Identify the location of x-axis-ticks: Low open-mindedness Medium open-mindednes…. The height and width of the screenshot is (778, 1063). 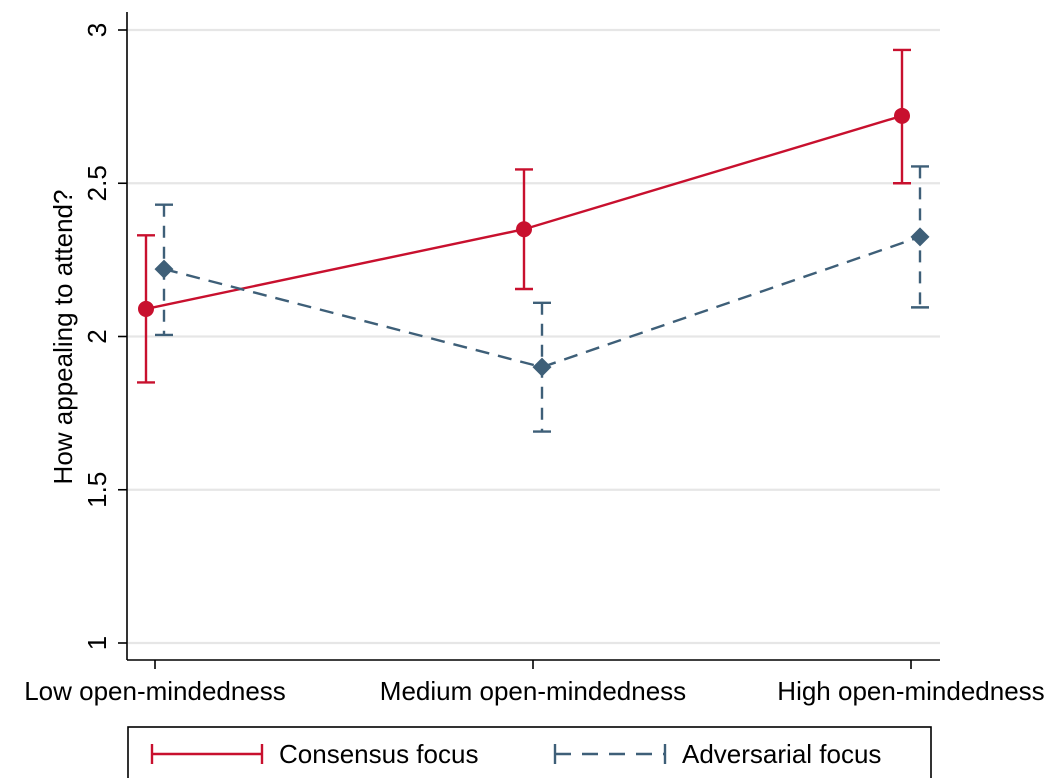
(534, 683).